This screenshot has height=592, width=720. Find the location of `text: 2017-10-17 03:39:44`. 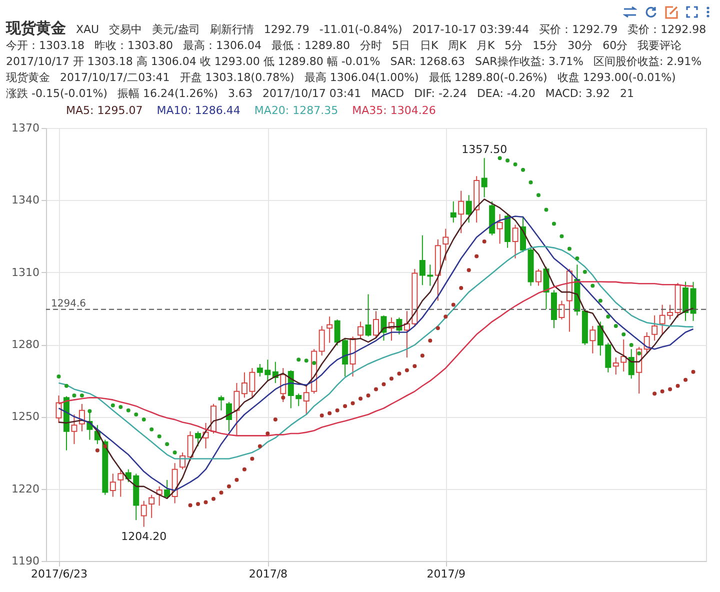

text: 2017-10-17 03:39:44 is located at coordinates (471, 30).